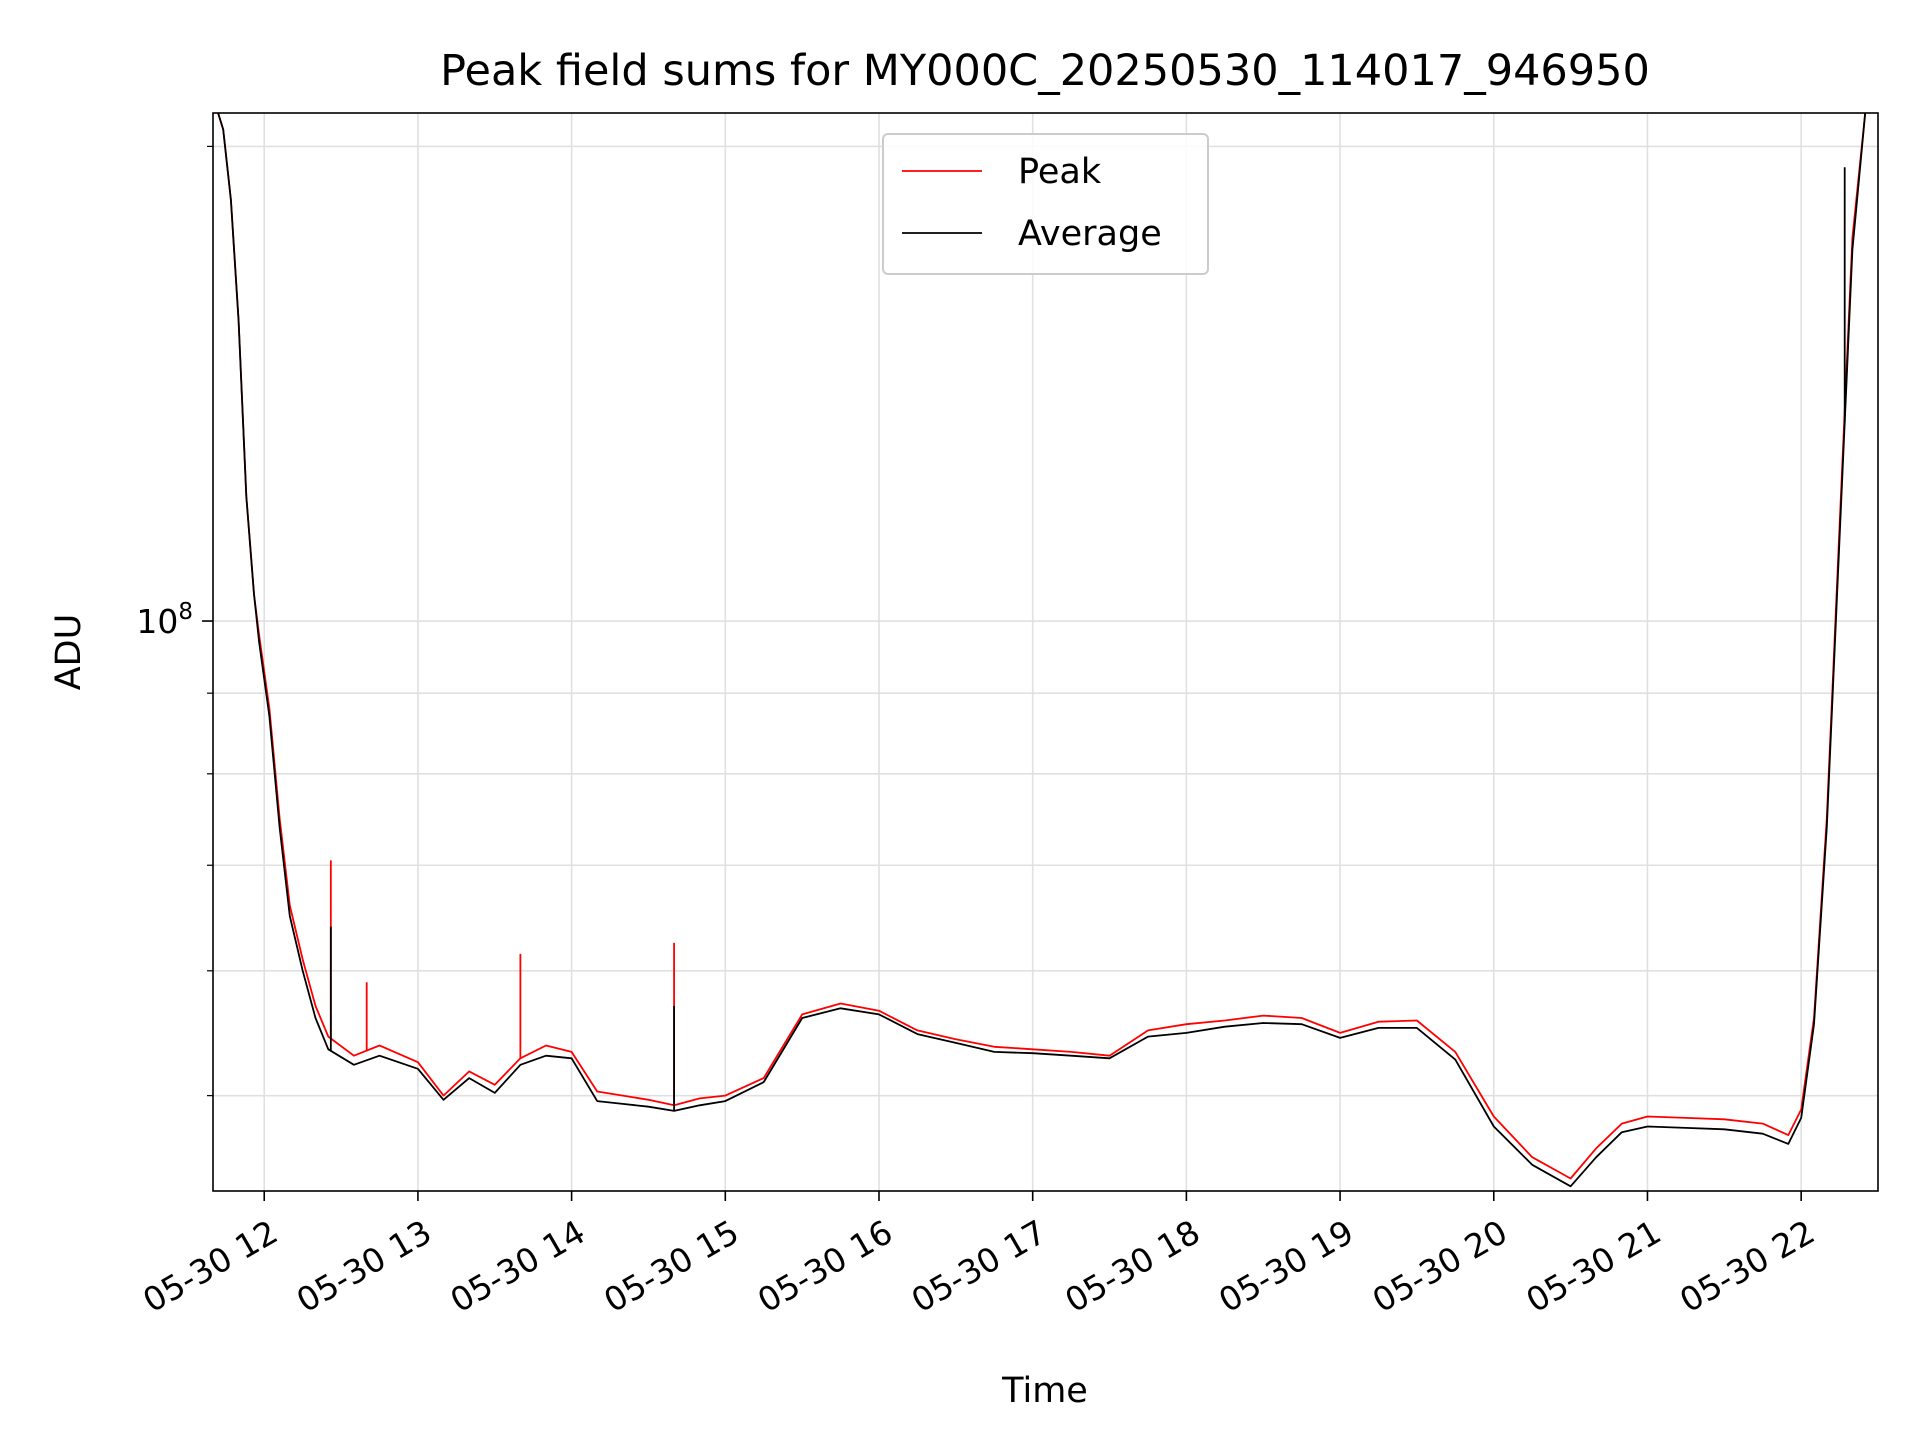 The height and width of the screenshot is (1440, 1920). I want to click on legend: Peak Average, so click(1045, 204).